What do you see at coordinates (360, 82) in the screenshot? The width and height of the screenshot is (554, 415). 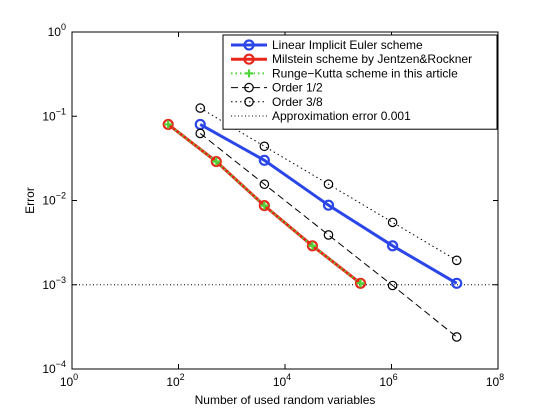 I see `legend-box` at bounding box center [360, 82].